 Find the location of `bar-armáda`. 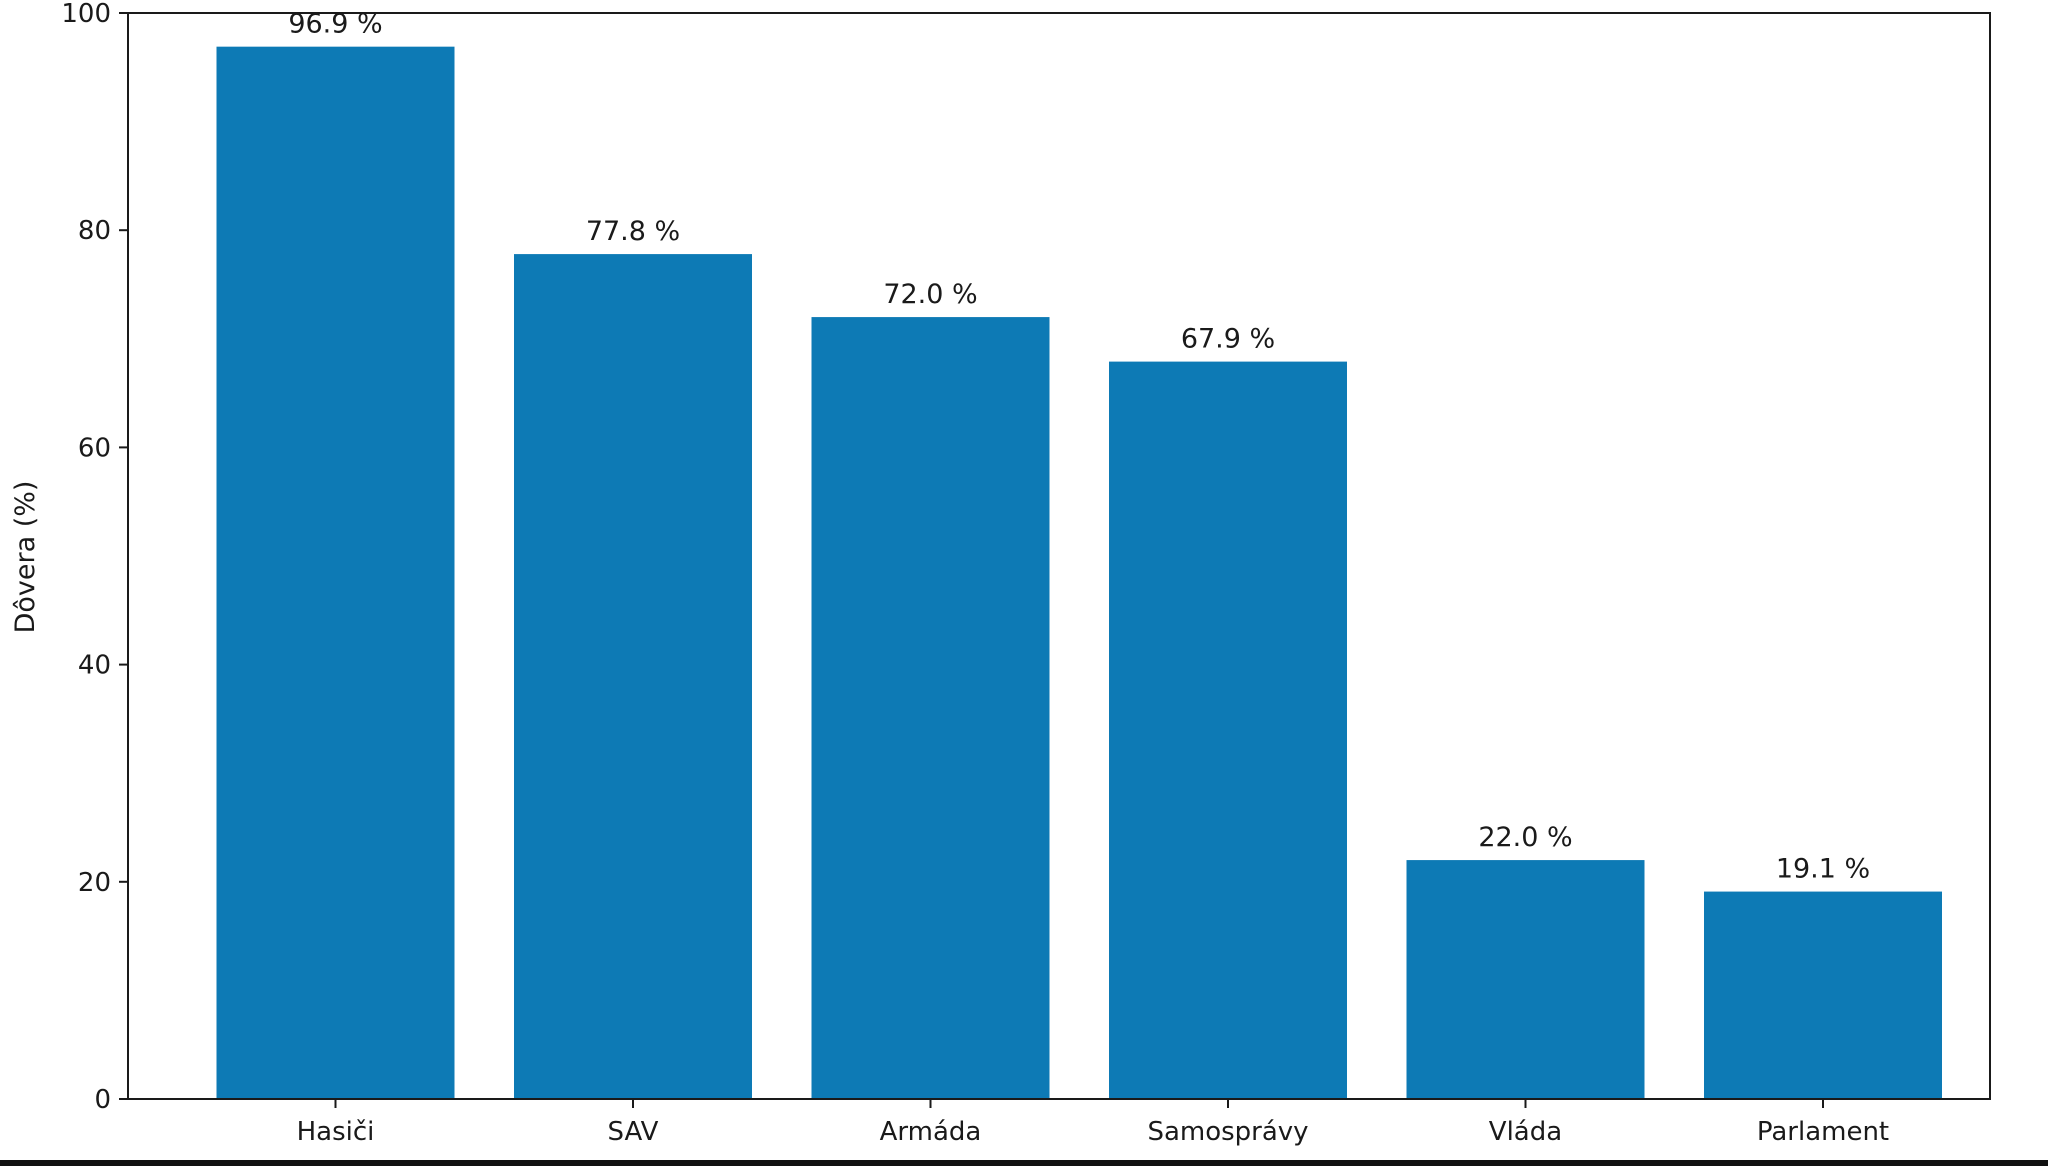

bar-armáda is located at coordinates (930, 708).